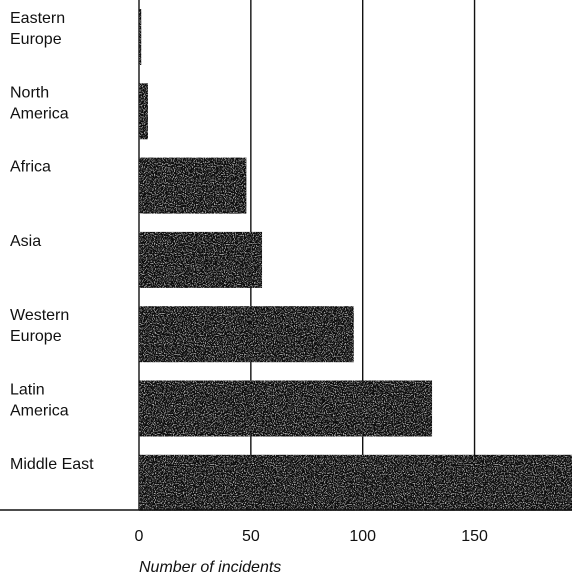 Image resolution: width=572 pixels, height=579 pixels. Describe the element at coordinates (474, 536) in the screenshot. I see `tick-label-150: 150` at that location.